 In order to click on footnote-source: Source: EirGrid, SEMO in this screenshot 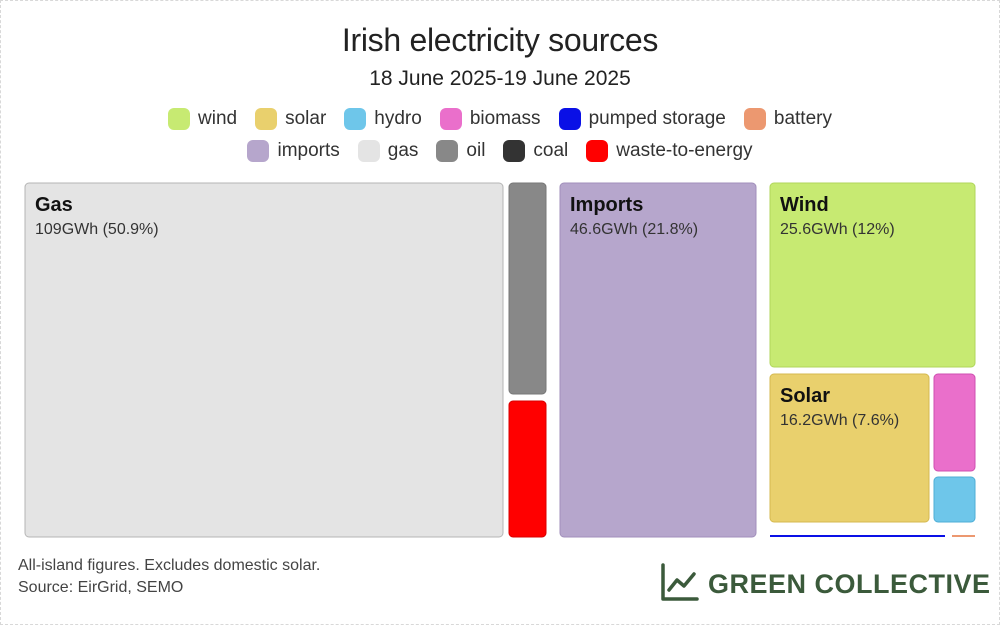, I will do `click(101, 587)`.